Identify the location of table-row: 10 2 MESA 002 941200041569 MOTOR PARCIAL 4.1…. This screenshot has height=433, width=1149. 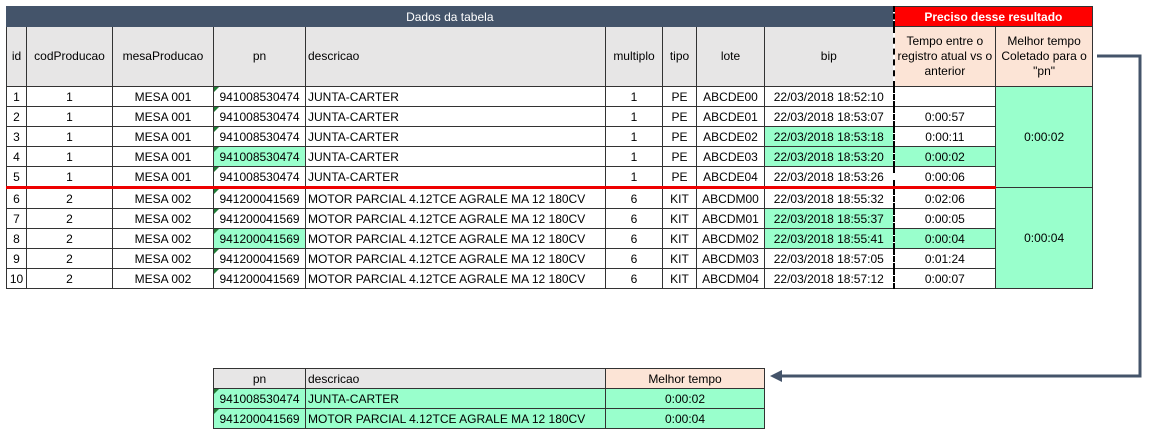
(549, 278).